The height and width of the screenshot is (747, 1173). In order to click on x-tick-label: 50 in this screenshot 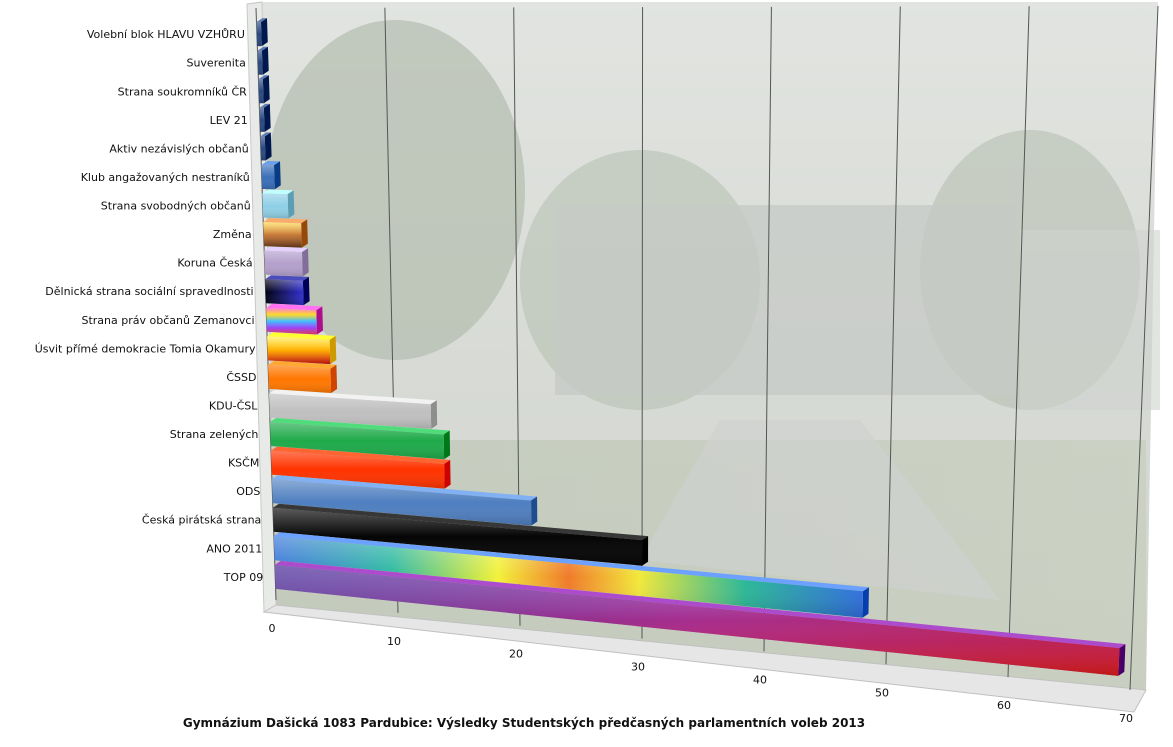, I will do `click(882, 692)`.